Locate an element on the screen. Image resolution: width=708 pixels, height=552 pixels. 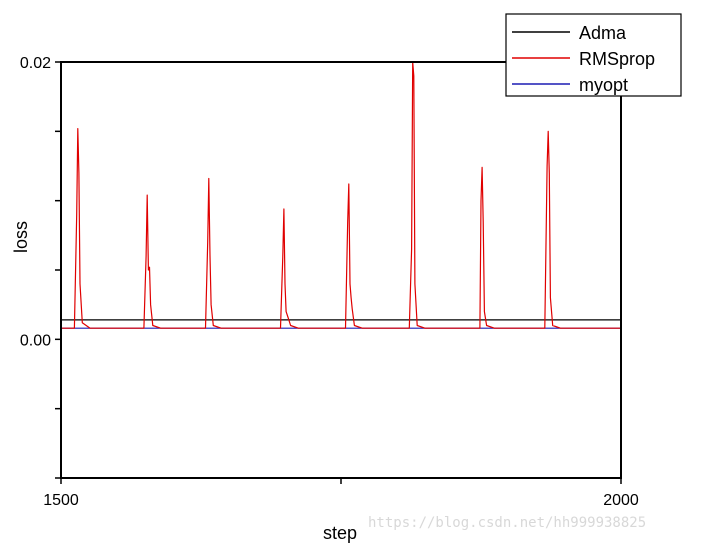
legend-label-rmsprop: RMSprop is located at coordinates (617, 59).